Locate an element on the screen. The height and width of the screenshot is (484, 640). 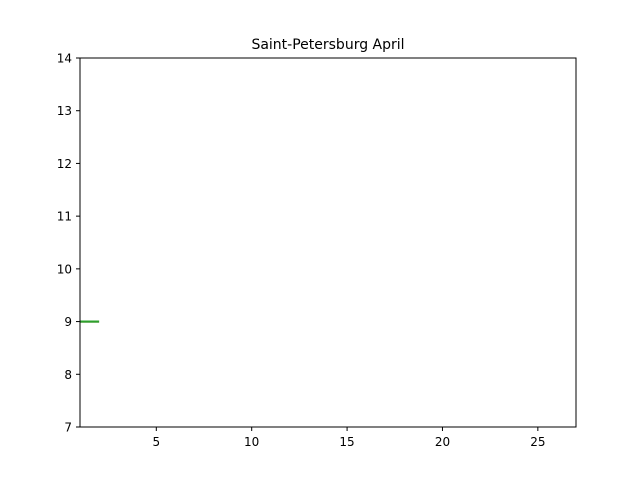
y-tick-label: 11 is located at coordinates (64, 217).